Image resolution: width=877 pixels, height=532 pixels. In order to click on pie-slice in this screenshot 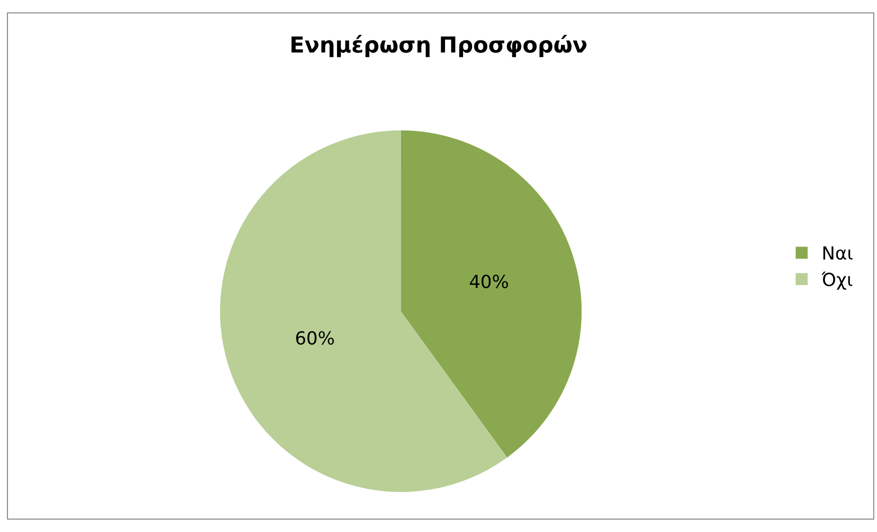, I will do `click(491, 294)`.